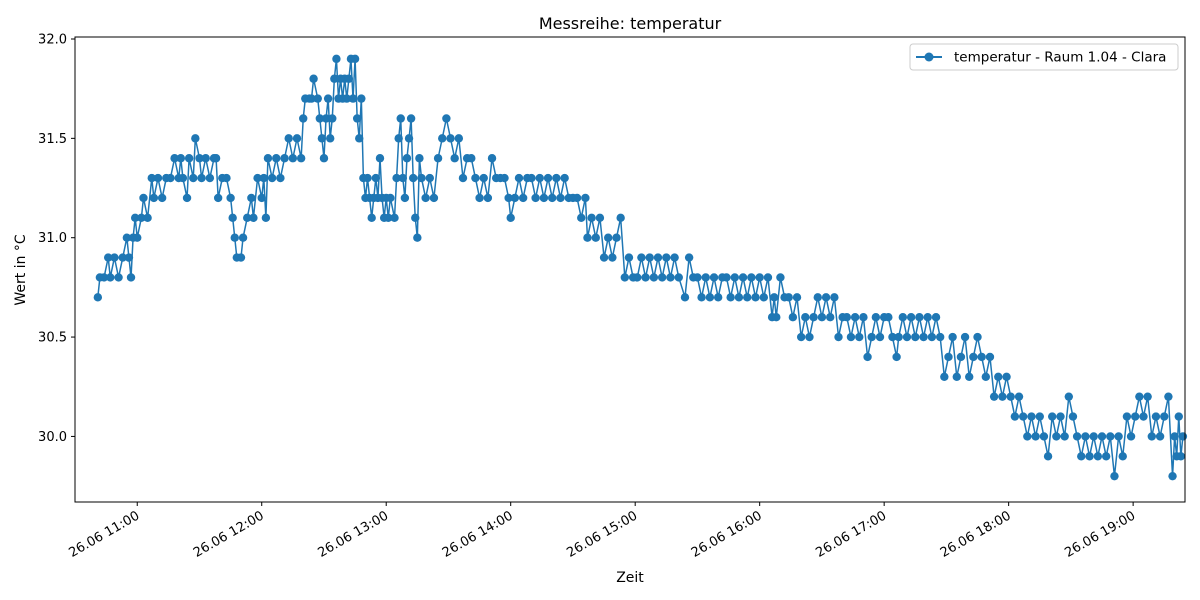 The image size is (1200, 600). What do you see at coordinates (52, 39) in the screenshot?
I see `y-tick-label: 32.0` at bounding box center [52, 39].